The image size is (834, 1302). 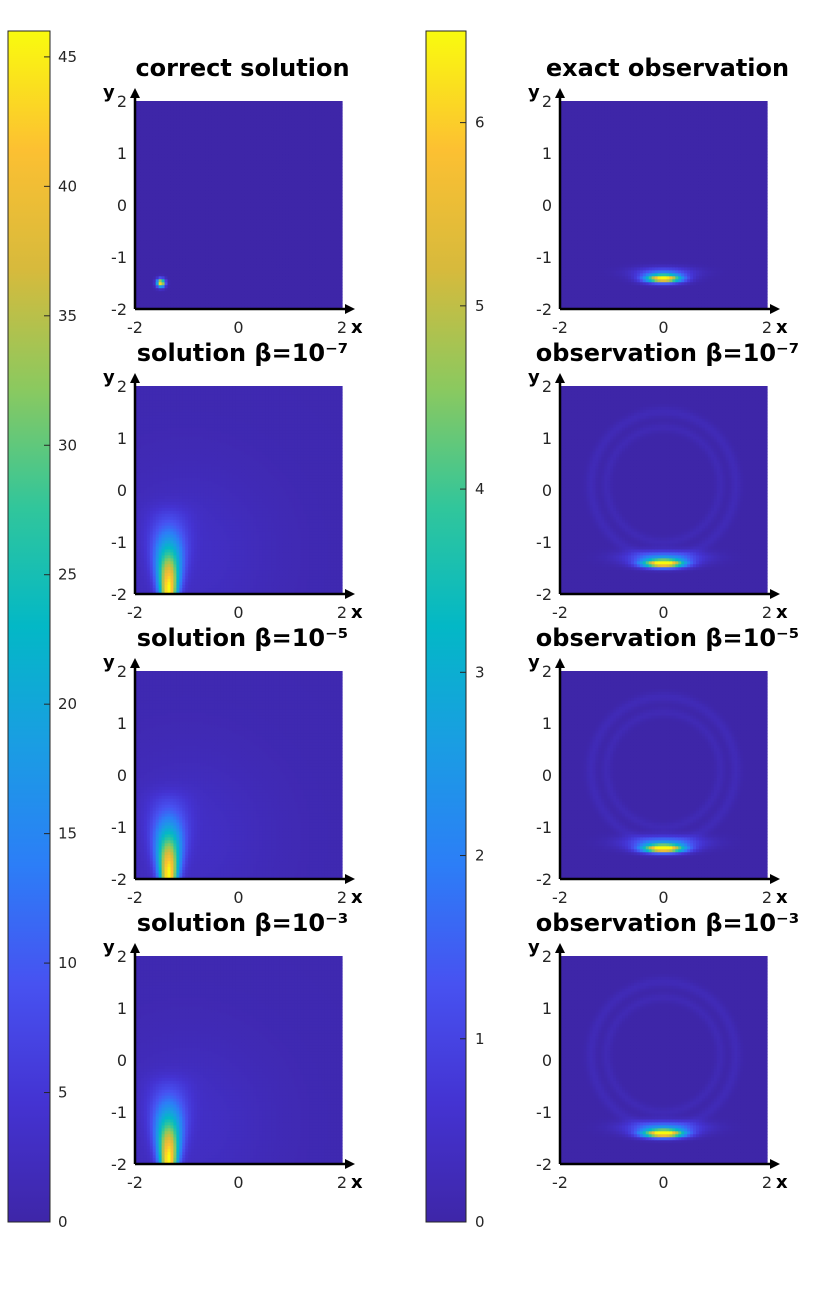 What do you see at coordinates (67, 316) in the screenshot?
I see `colorbar-tick-label: 35` at bounding box center [67, 316].